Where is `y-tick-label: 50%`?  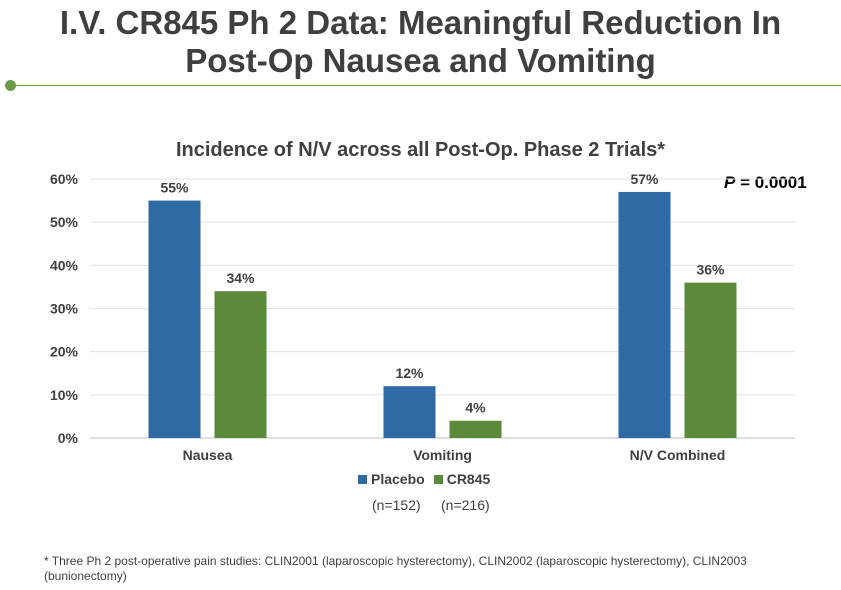
y-tick-label: 50% is located at coordinates (64, 222).